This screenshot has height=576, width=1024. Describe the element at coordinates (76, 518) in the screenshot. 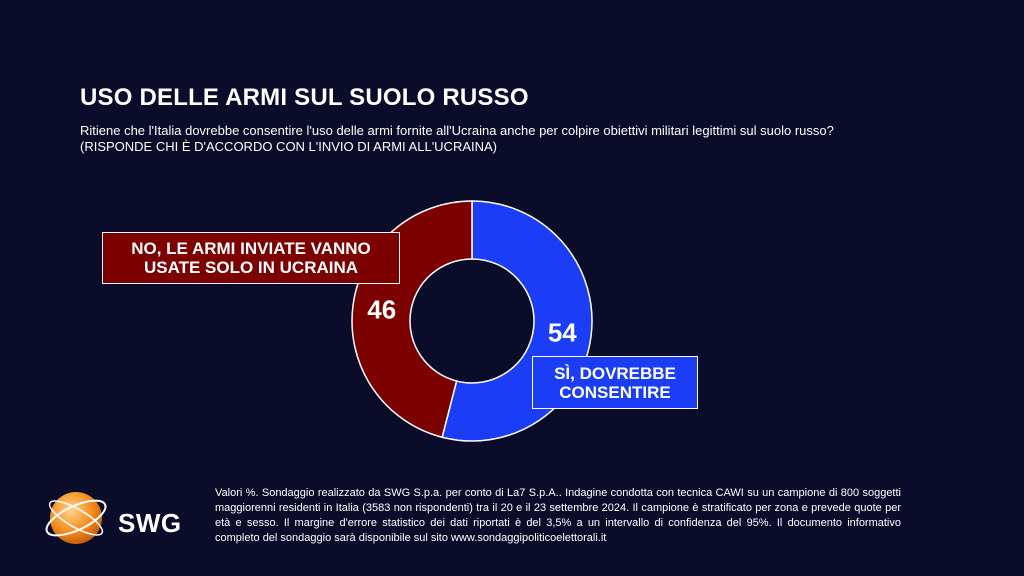

I see `globe-logo-icon` at that location.